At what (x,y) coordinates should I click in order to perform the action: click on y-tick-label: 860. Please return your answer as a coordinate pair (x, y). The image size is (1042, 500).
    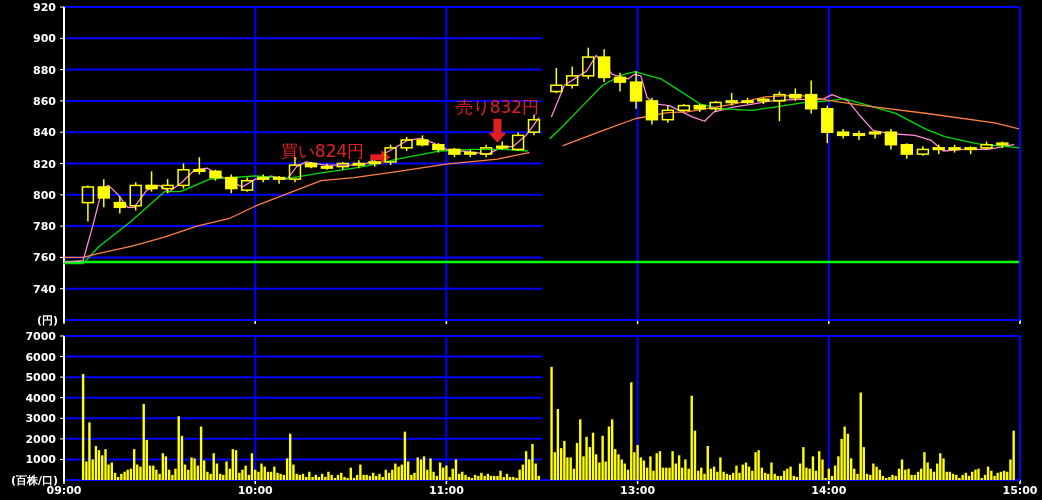
    Looking at the image, I should click on (45, 101).